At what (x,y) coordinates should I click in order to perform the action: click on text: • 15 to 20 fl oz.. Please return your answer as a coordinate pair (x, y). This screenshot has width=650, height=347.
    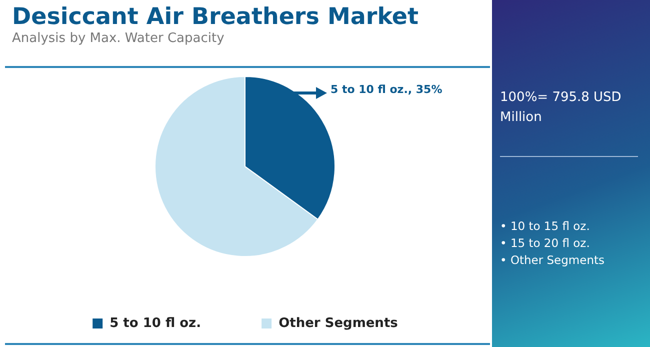
    Looking at the image, I should click on (545, 243).